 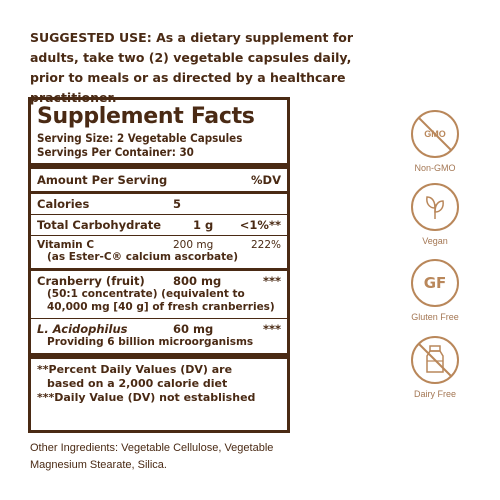 I want to click on gf-icon-text: GF, so click(x=435, y=283).